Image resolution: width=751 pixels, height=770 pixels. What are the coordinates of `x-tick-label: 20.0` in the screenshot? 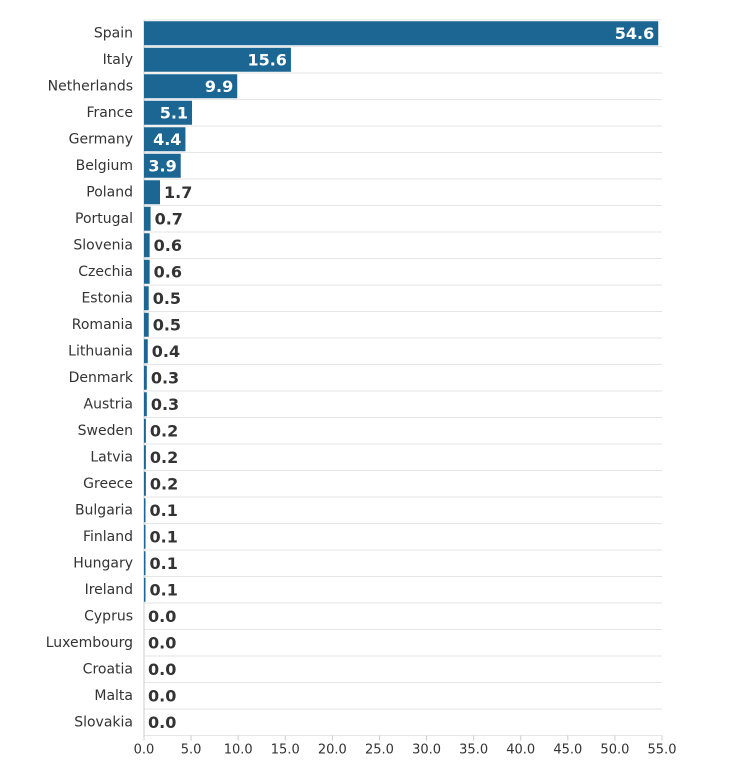 It's located at (332, 750).